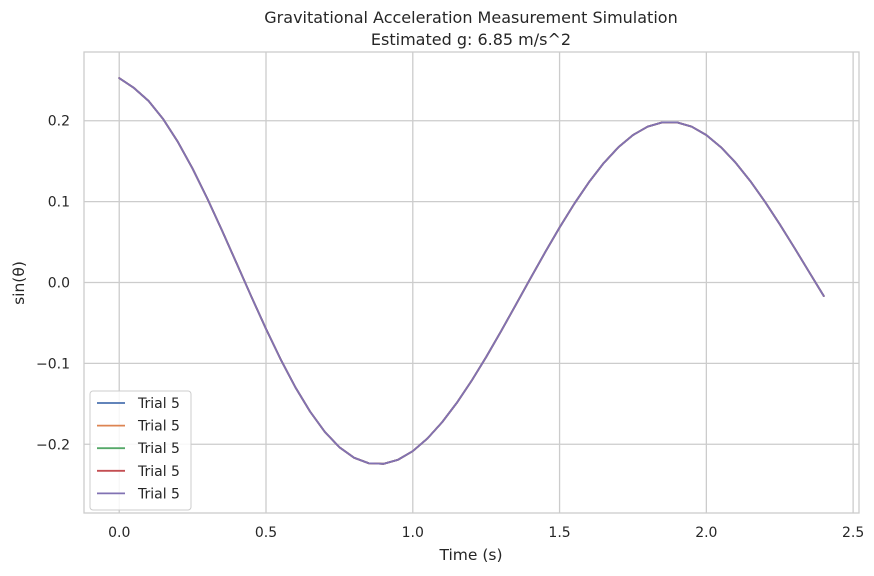 The image size is (874, 576). Describe the element at coordinates (119, 533) in the screenshot. I see `x-tick-label-0: 0.0` at that location.